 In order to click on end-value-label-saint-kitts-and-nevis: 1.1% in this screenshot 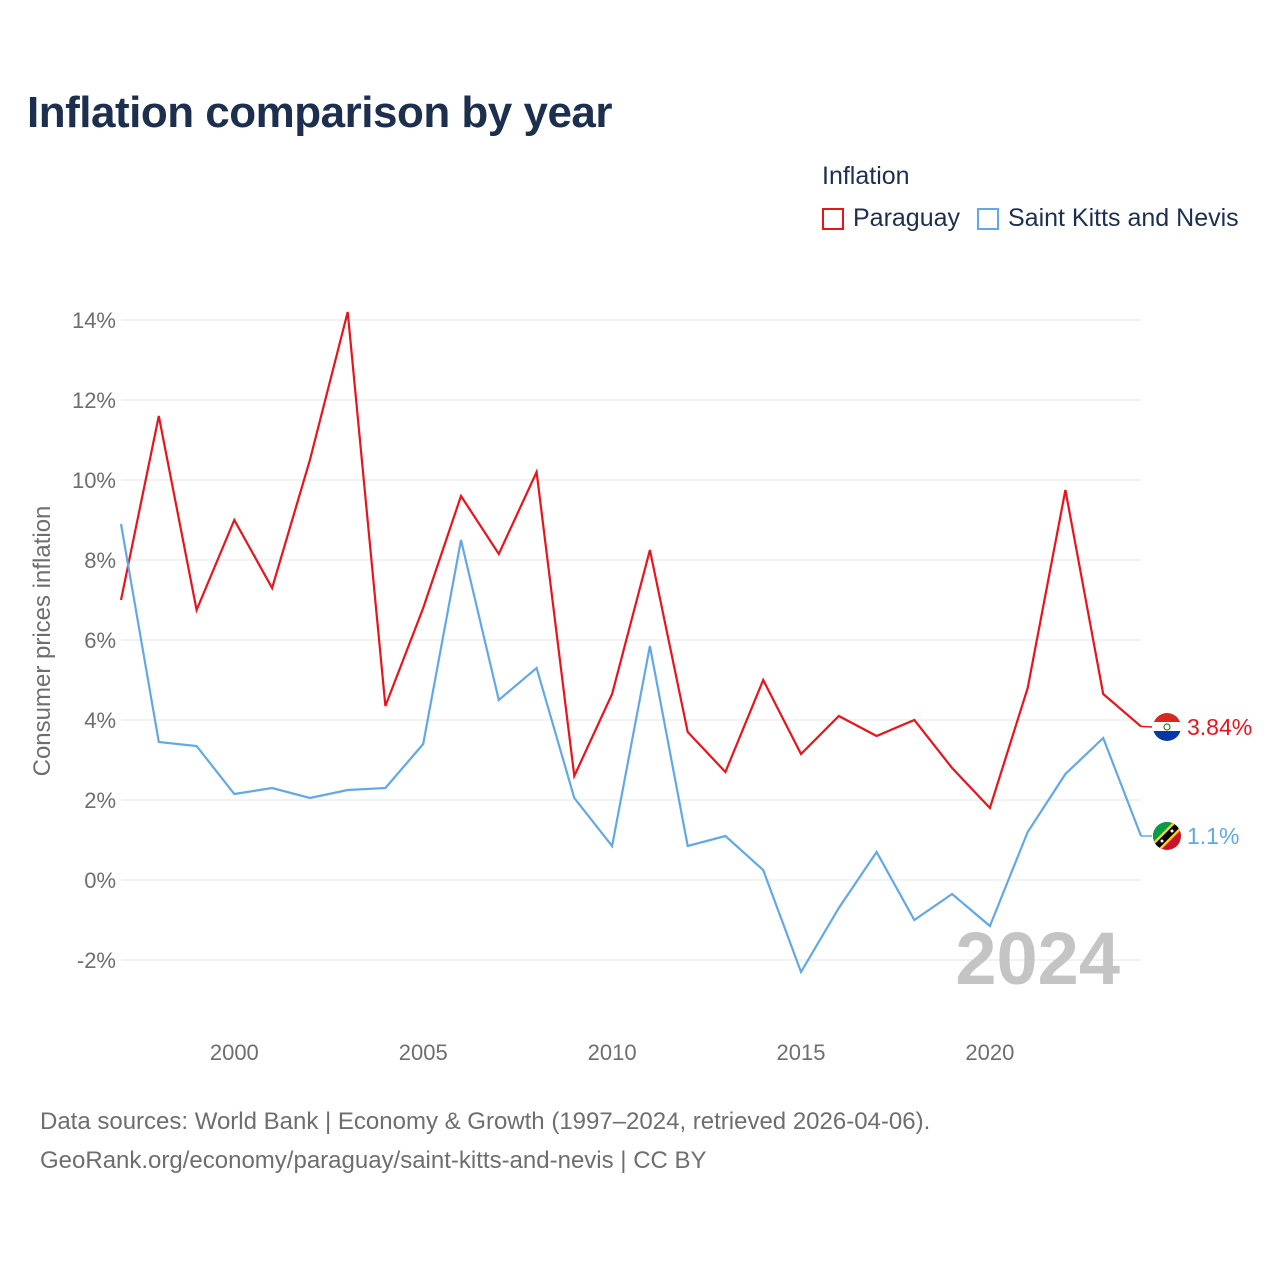, I will do `click(1213, 836)`.